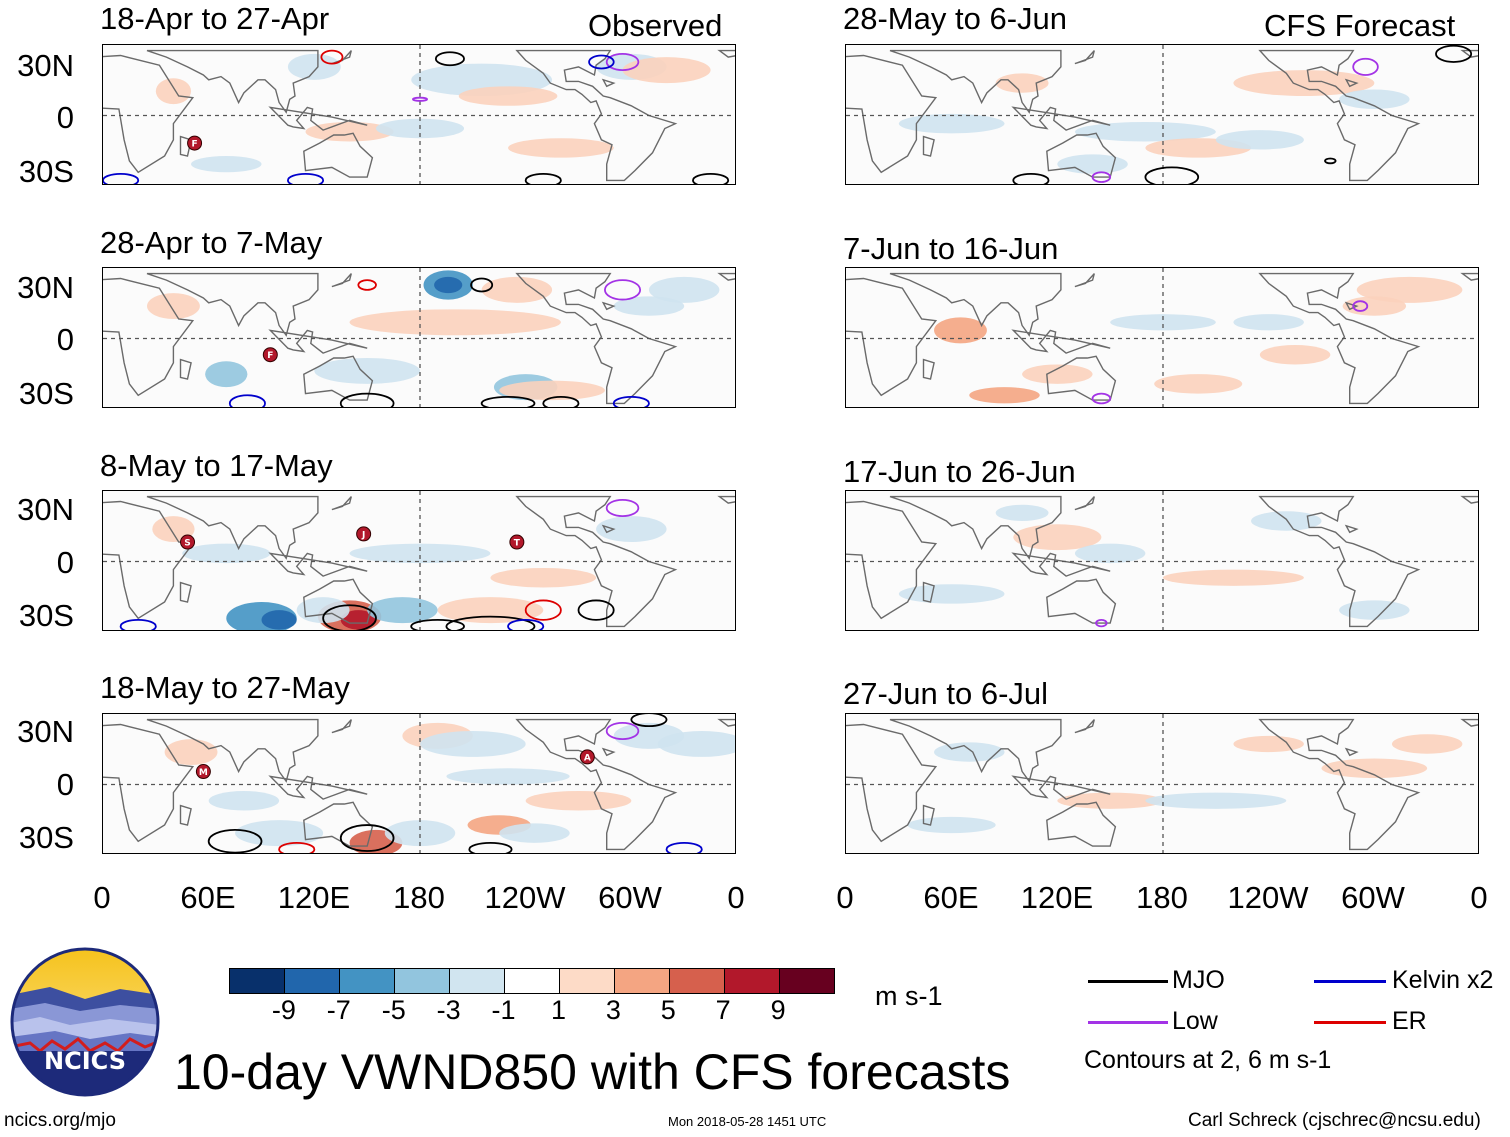 The width and height of the screenshot is (1510, 1137). What do you see at coordinates (630, 897) in the screenshot?
I see `lon-label: 60W` at bounding box center [630, 897].